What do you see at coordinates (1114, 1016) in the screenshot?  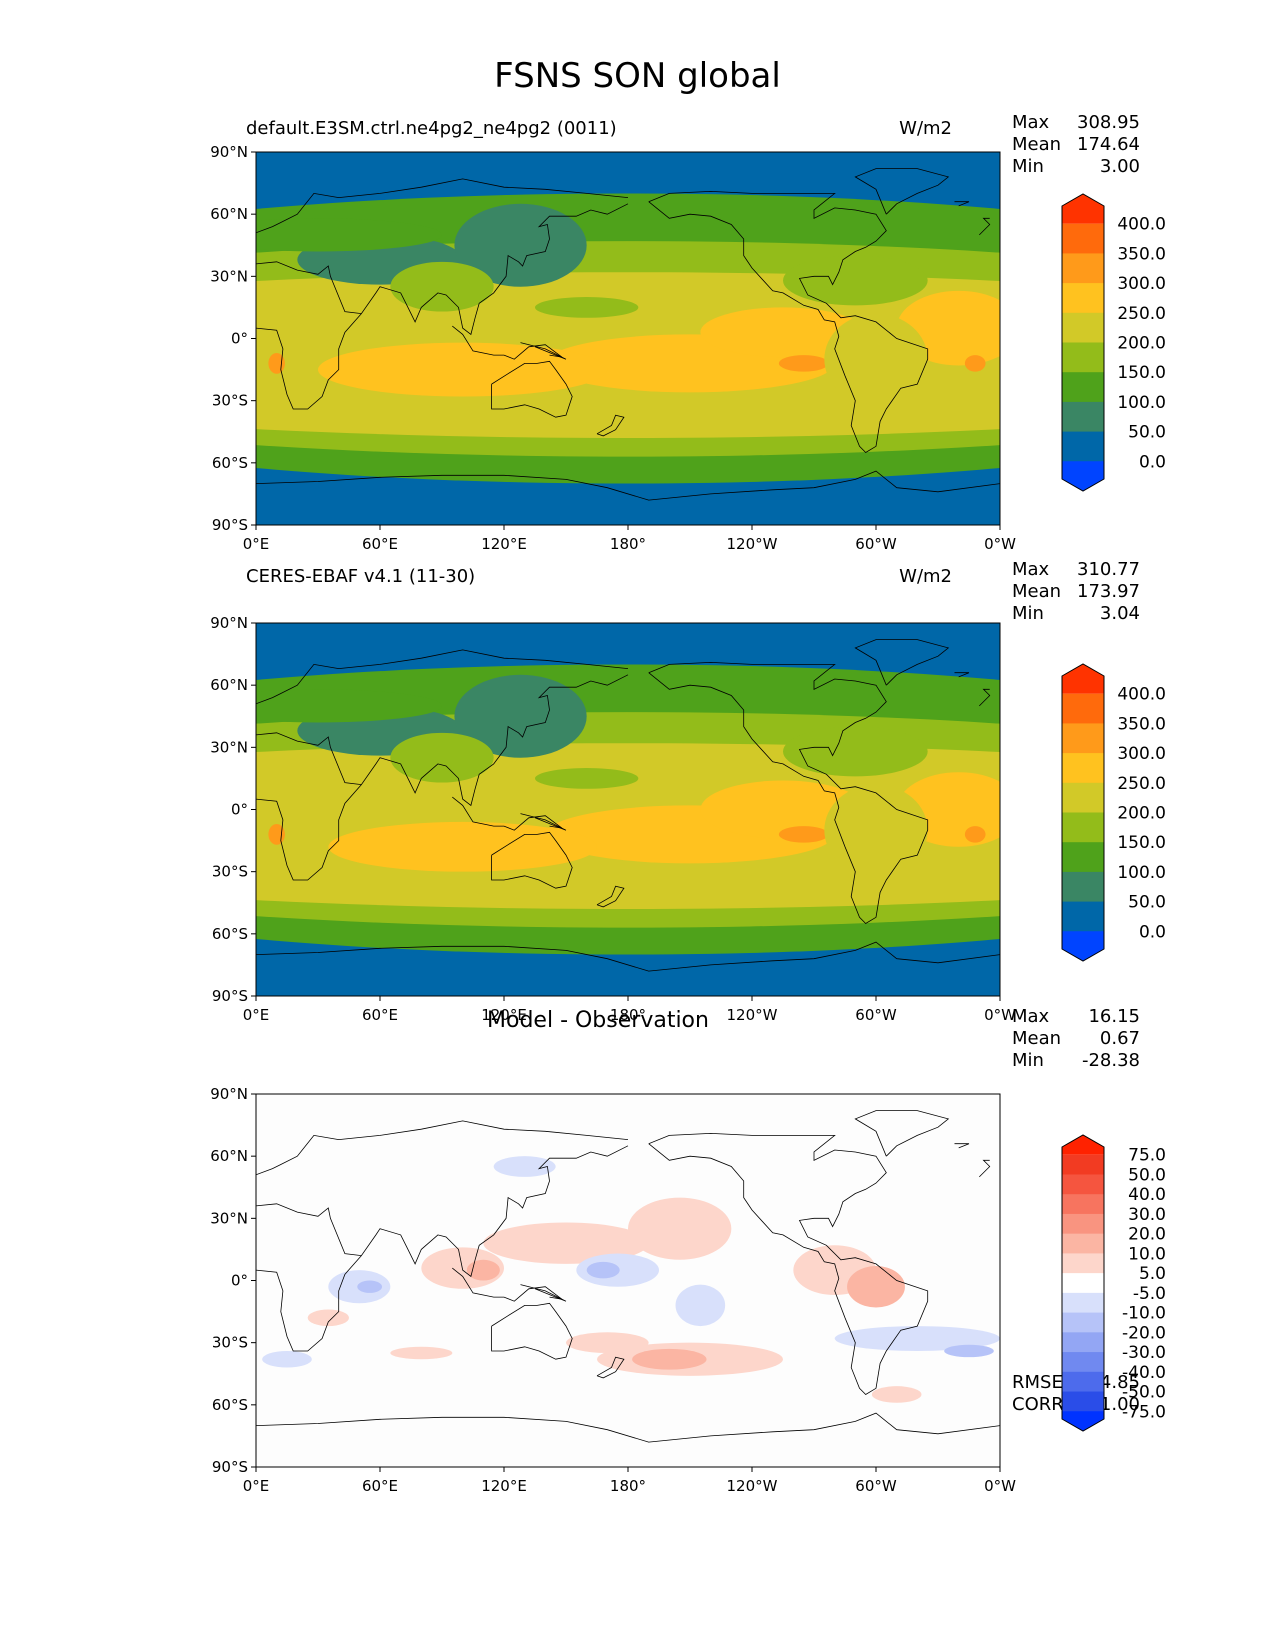 I see `difference-max-value: 16.15` at bounding box center [1114, 1016].